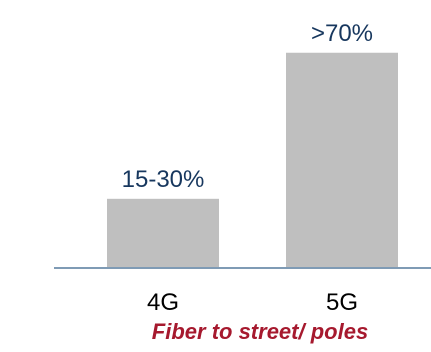  I want to click on category-label-4g: 4G, so click(163, 302).